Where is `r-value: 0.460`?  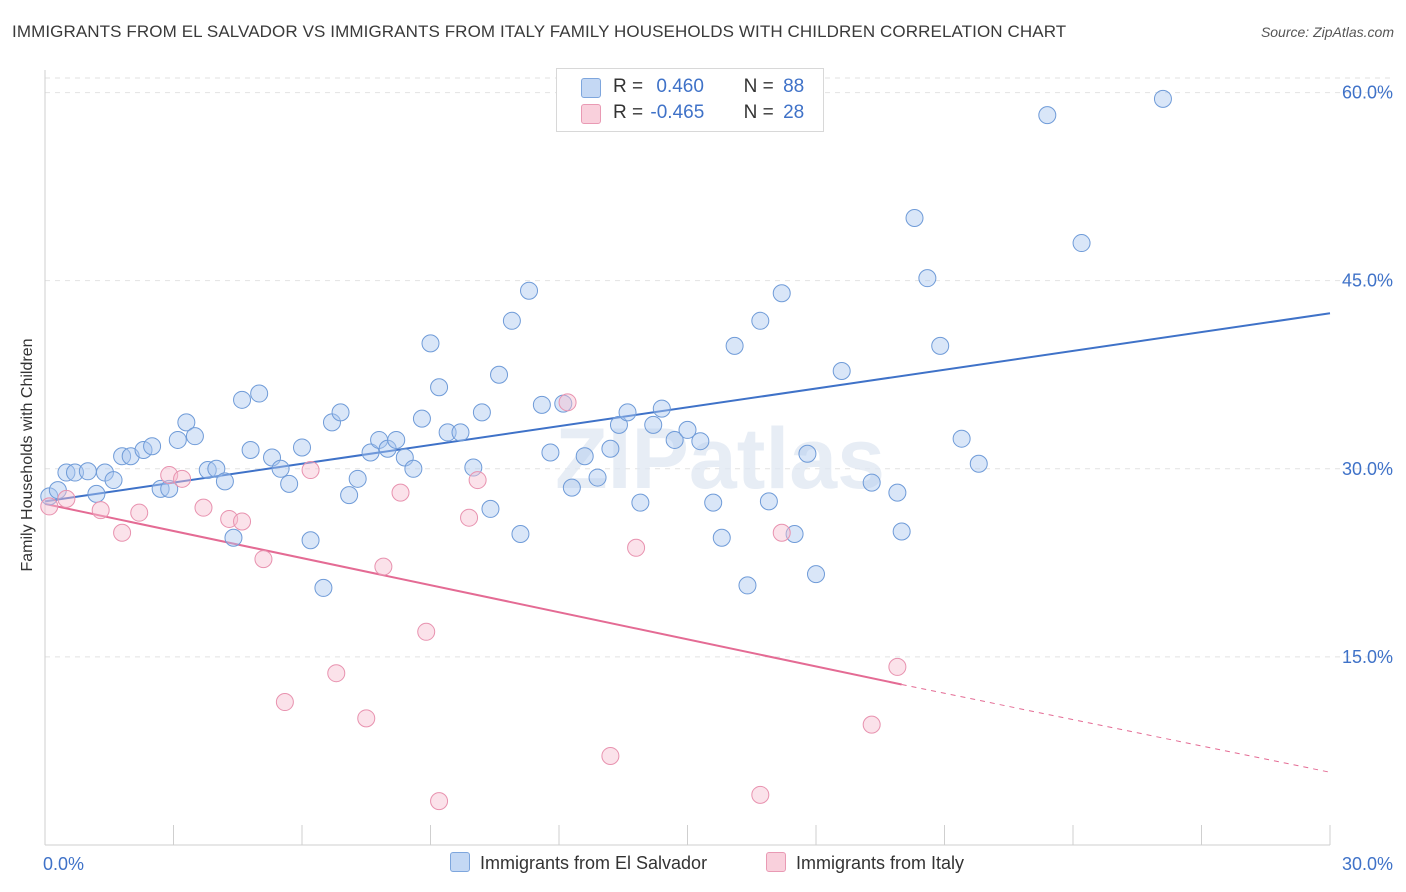 r-value: 0.460 is located at coordinates (680, 86).